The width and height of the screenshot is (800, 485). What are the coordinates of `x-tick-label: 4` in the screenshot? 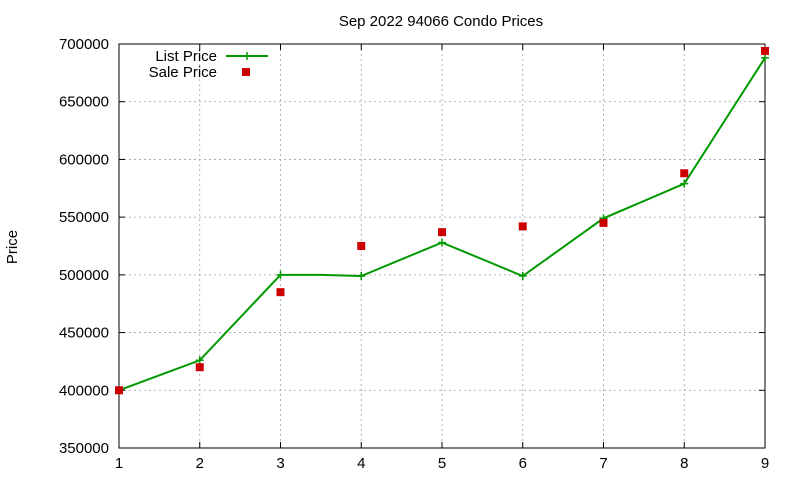 It's located at (361, 463).